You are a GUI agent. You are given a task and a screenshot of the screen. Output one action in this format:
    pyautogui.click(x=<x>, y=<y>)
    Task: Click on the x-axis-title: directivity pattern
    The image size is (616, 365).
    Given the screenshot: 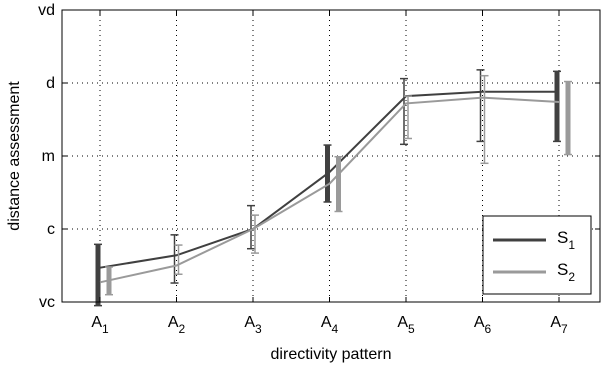 What is the action you would take?
    pyautogui.click(x=331, y=354)
    